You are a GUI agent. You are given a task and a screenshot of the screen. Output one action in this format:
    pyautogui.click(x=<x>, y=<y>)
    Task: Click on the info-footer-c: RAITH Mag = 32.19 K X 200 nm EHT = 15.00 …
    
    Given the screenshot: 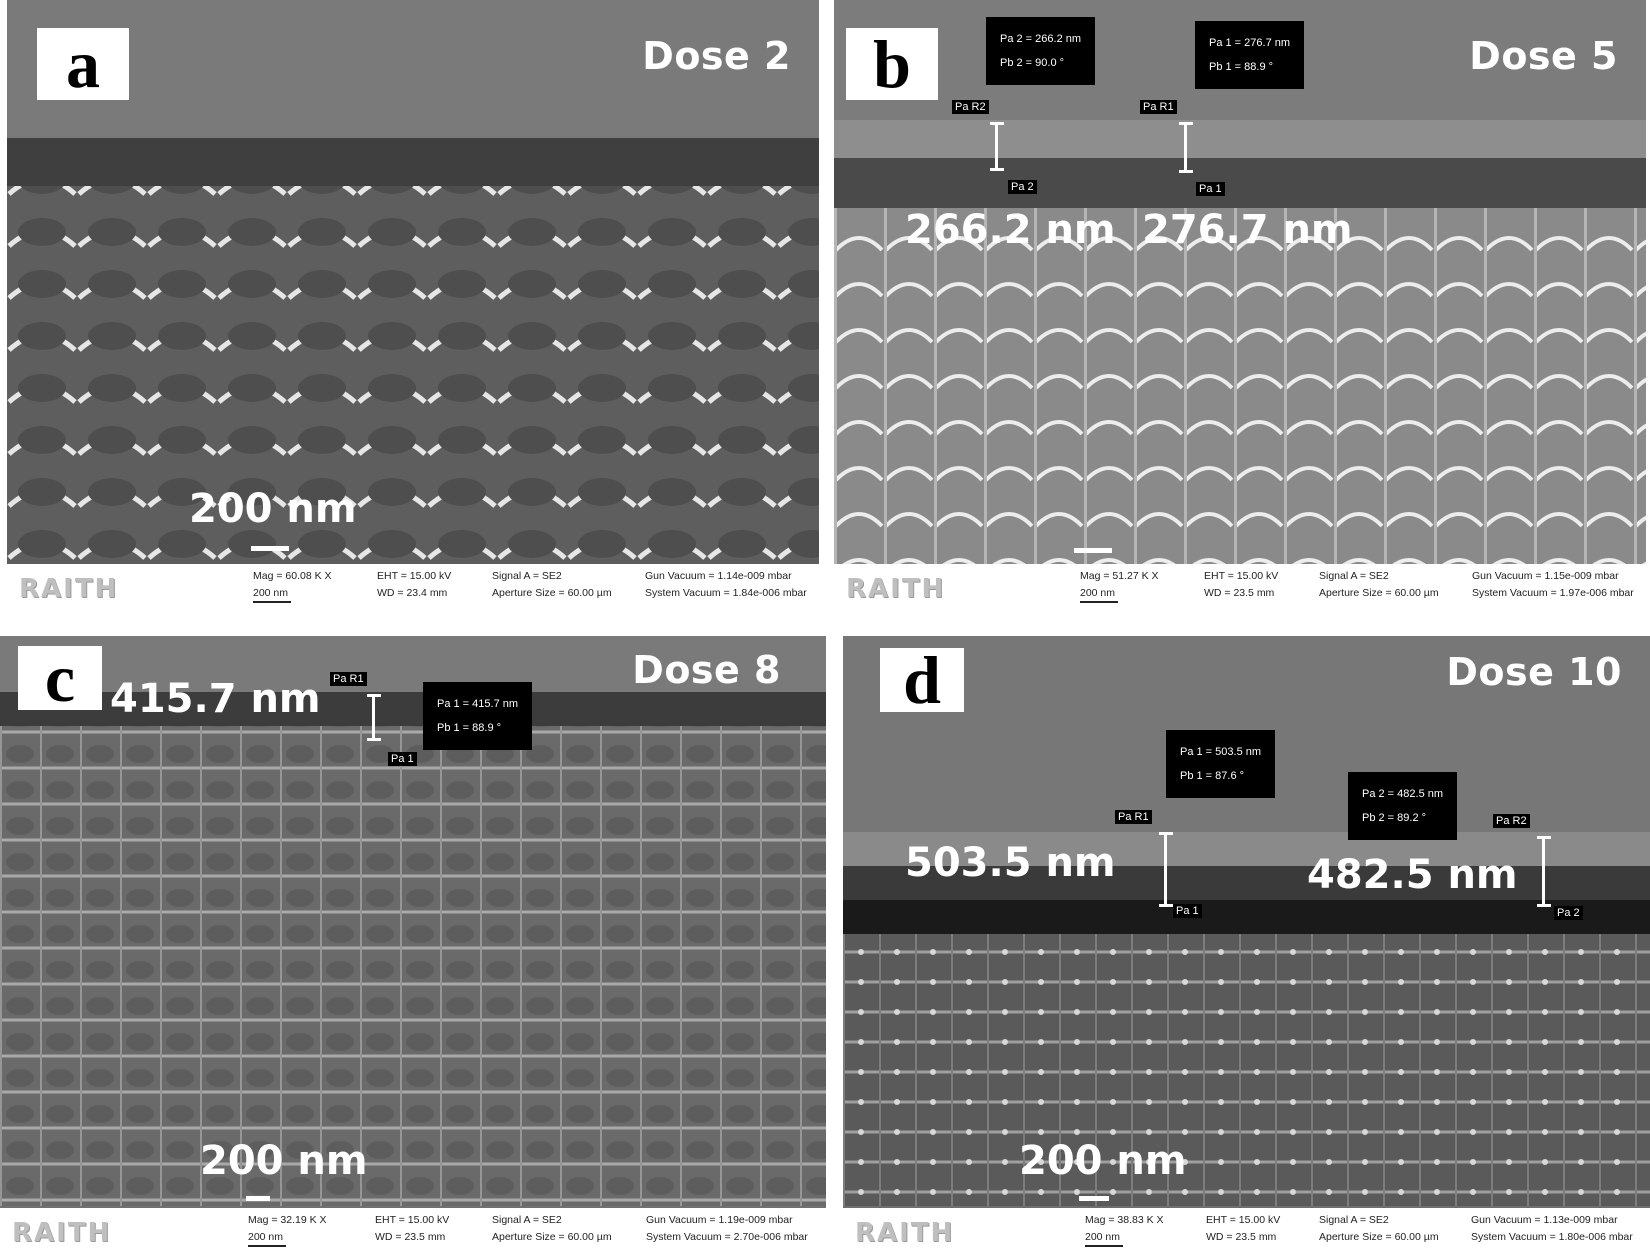 What is the action you would take?
    pyautogui.click(x=413, y=1230)
    